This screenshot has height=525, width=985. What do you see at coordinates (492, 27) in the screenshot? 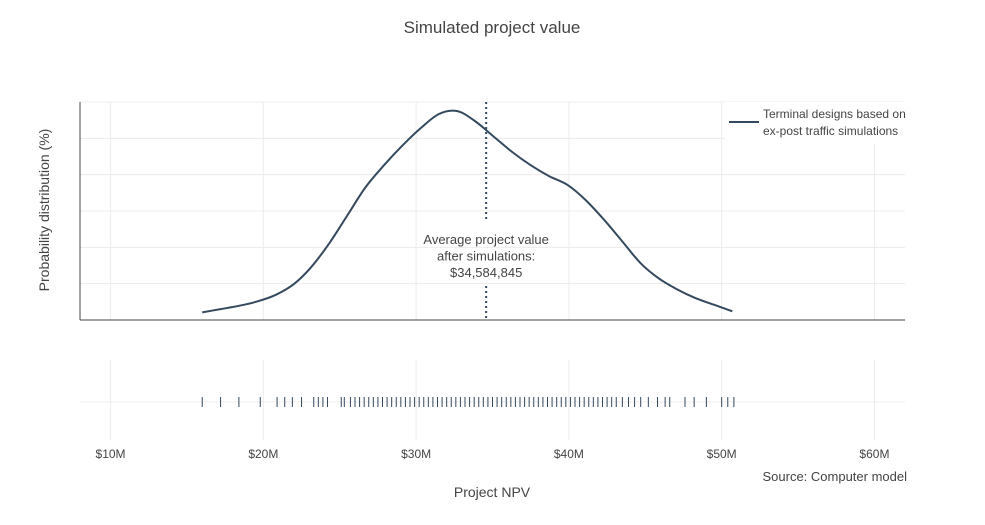
I see `chart-title: Simulated project value` at bounding box center [492, 27].